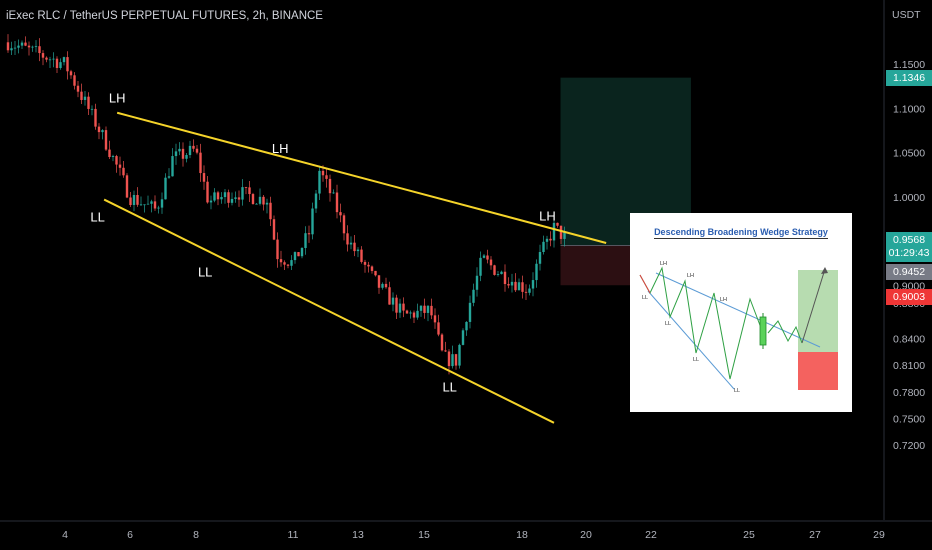 Image resolution: width=932 pixels, height=550 pixels. I want to click on entry-price-tag: 0.9452, so click(909, 272).